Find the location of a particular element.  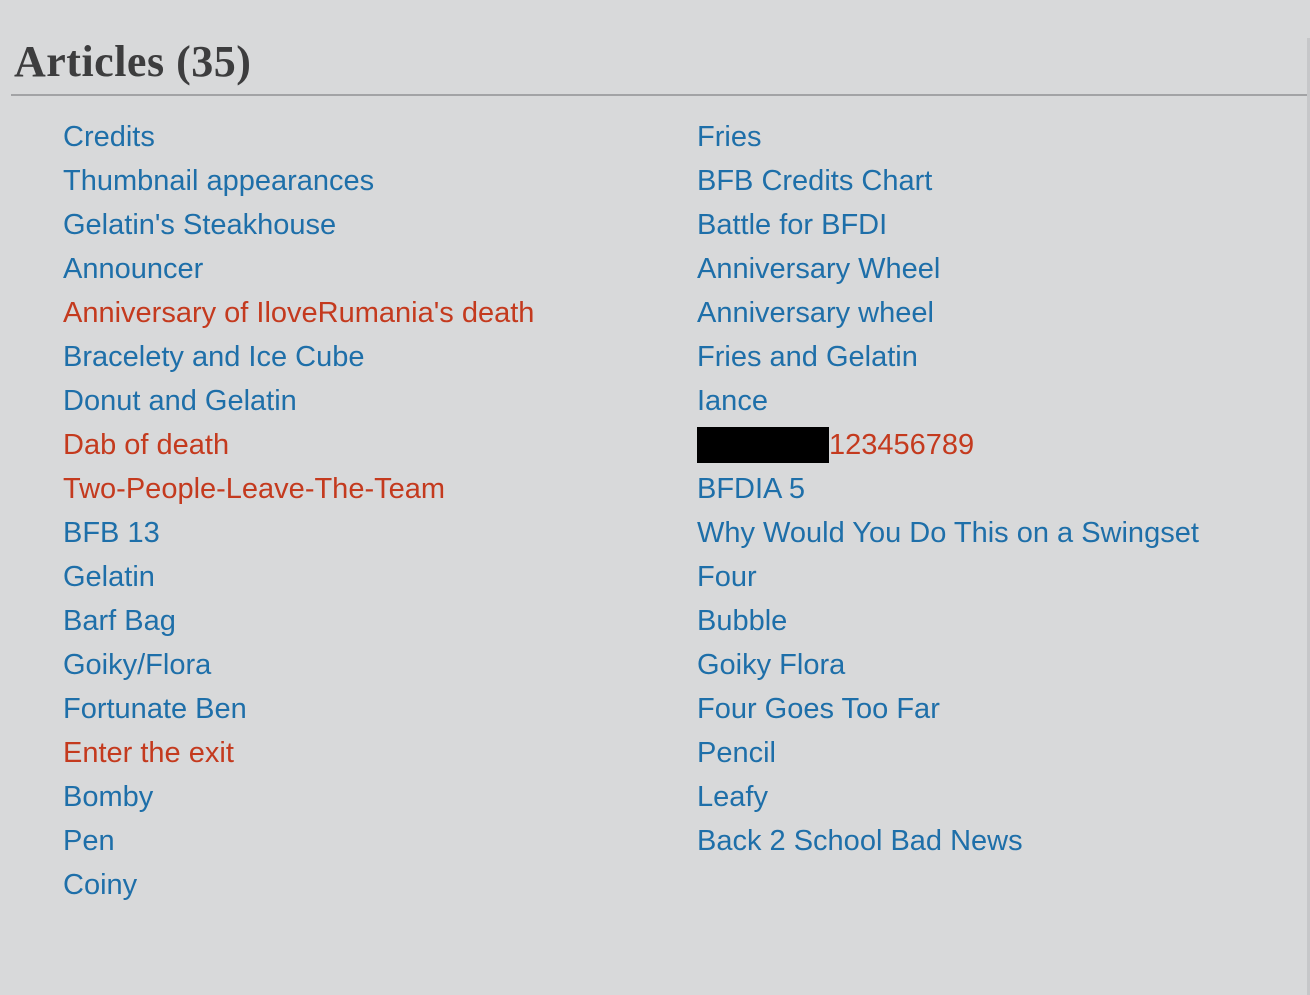

article-list-item: Credits is located at coordinates (380, 137).